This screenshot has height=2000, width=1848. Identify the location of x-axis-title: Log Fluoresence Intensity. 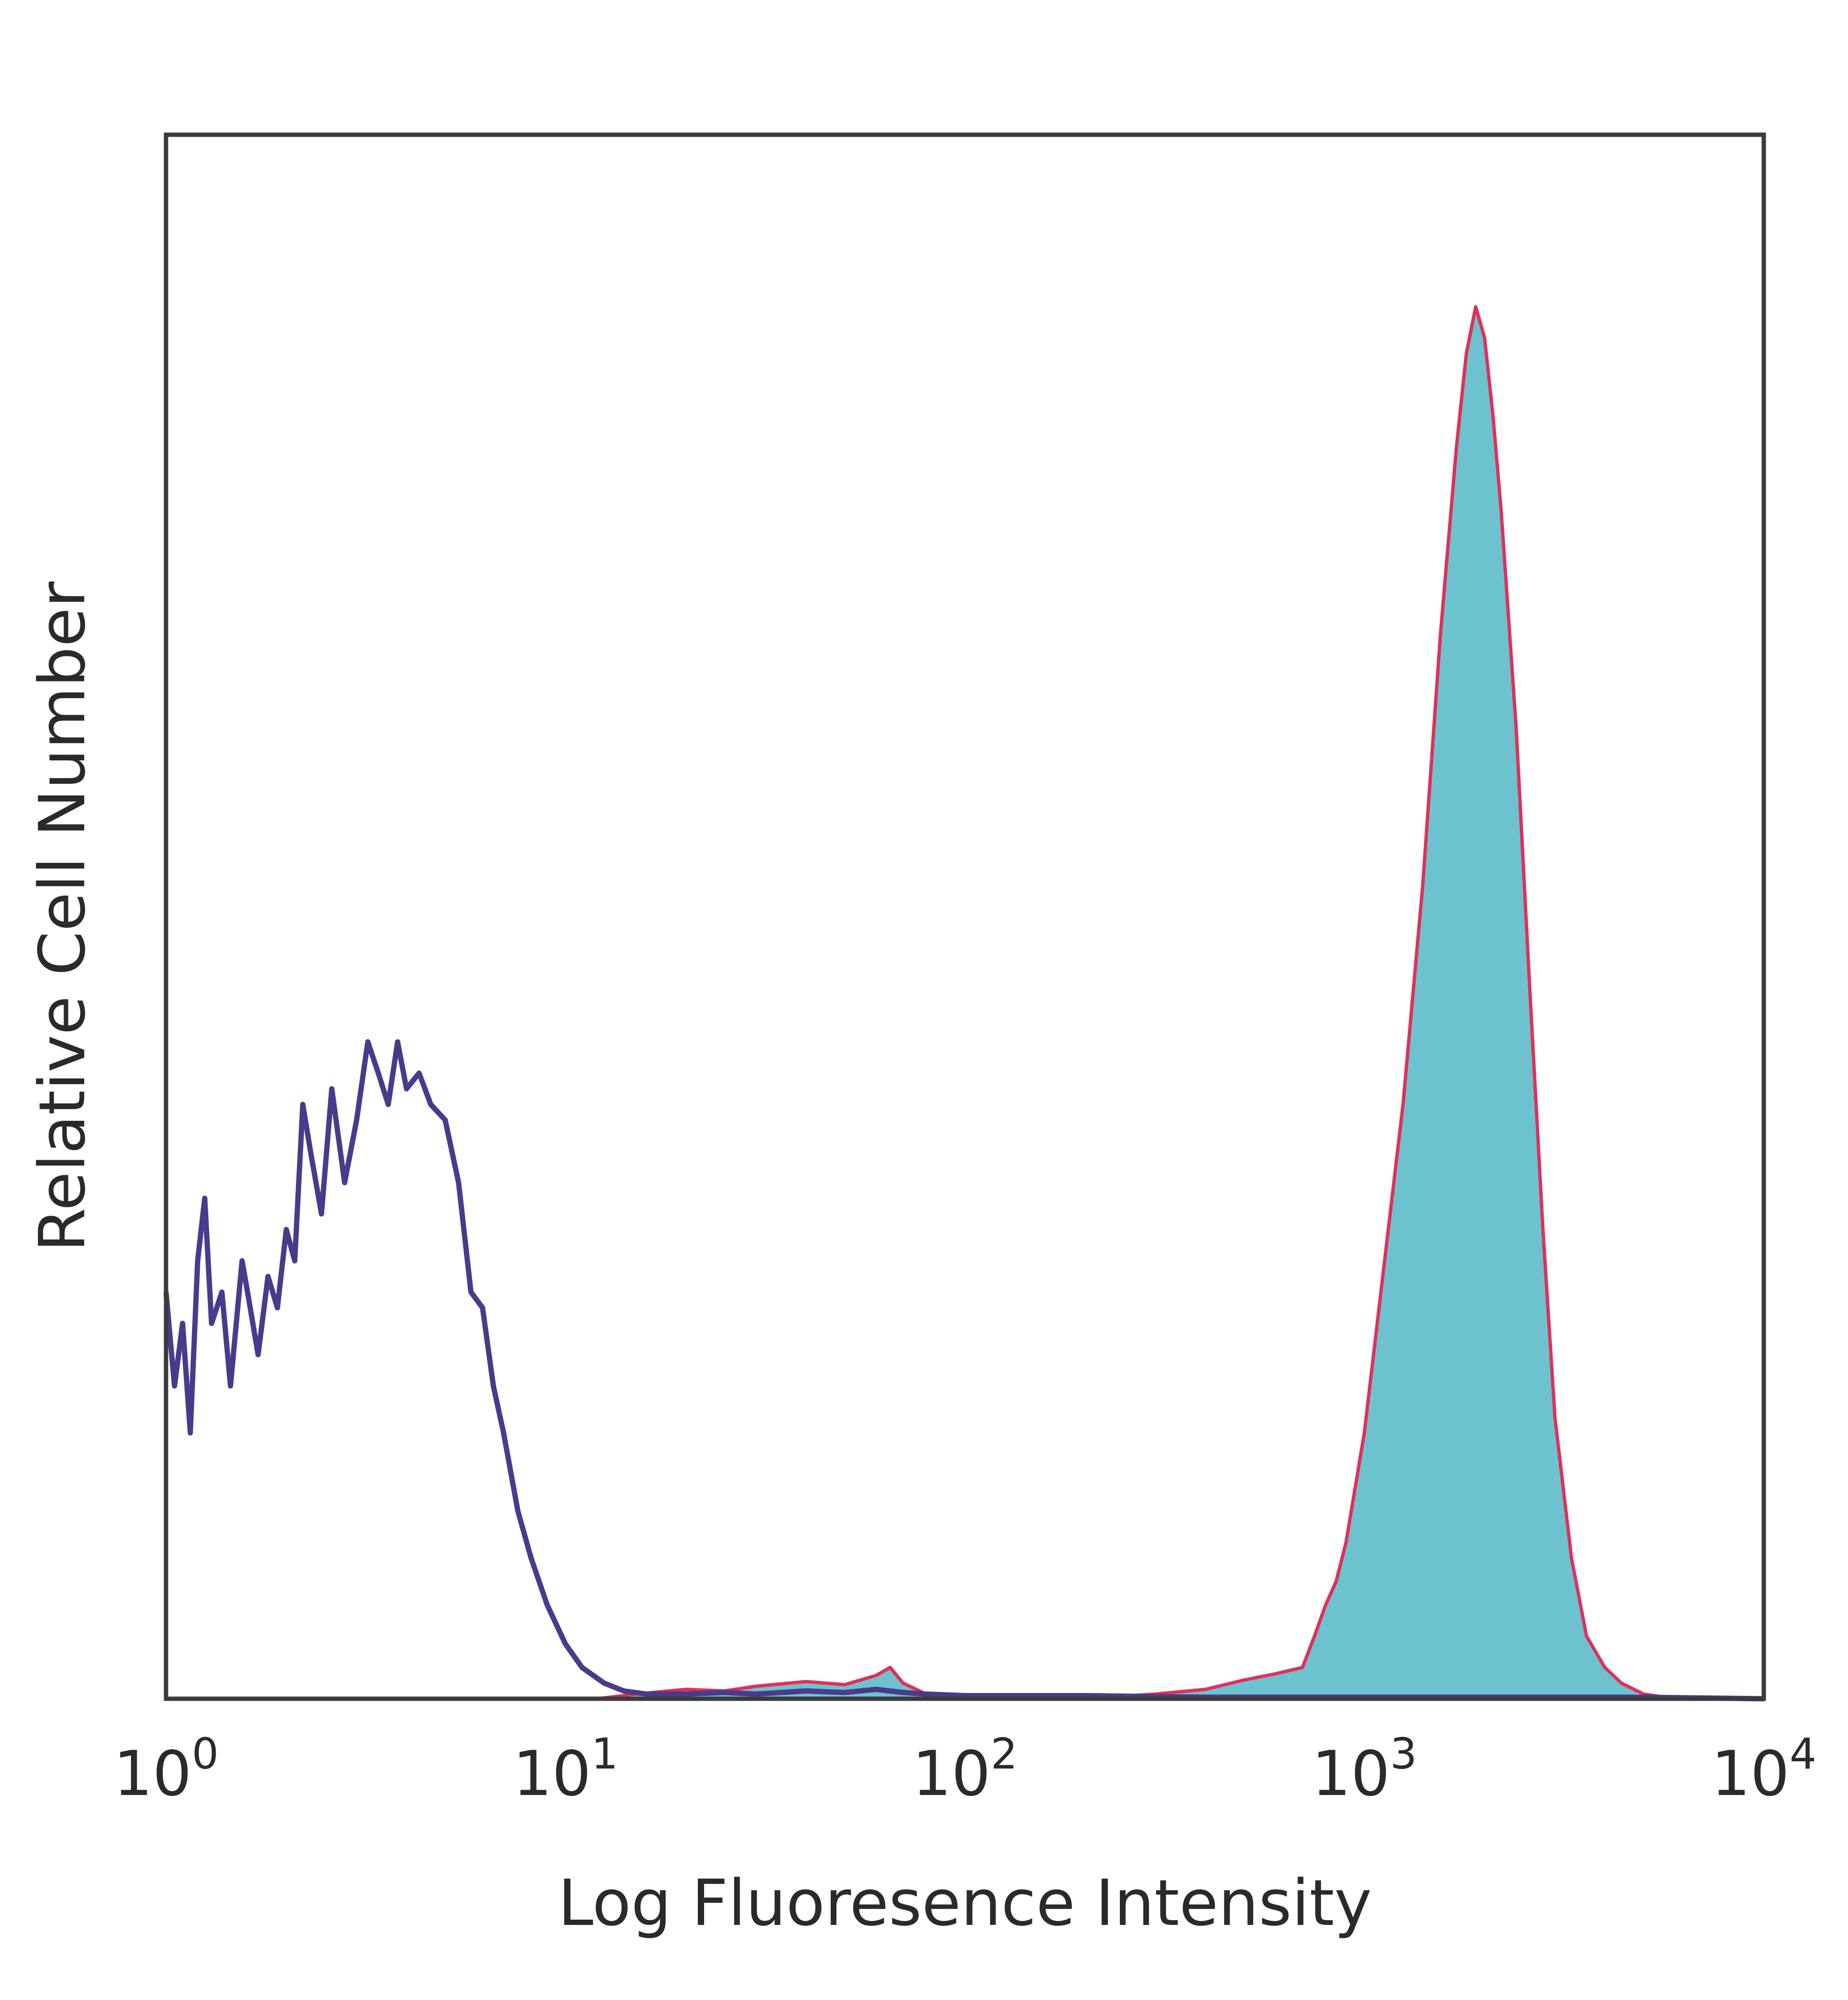
(965, 1903).